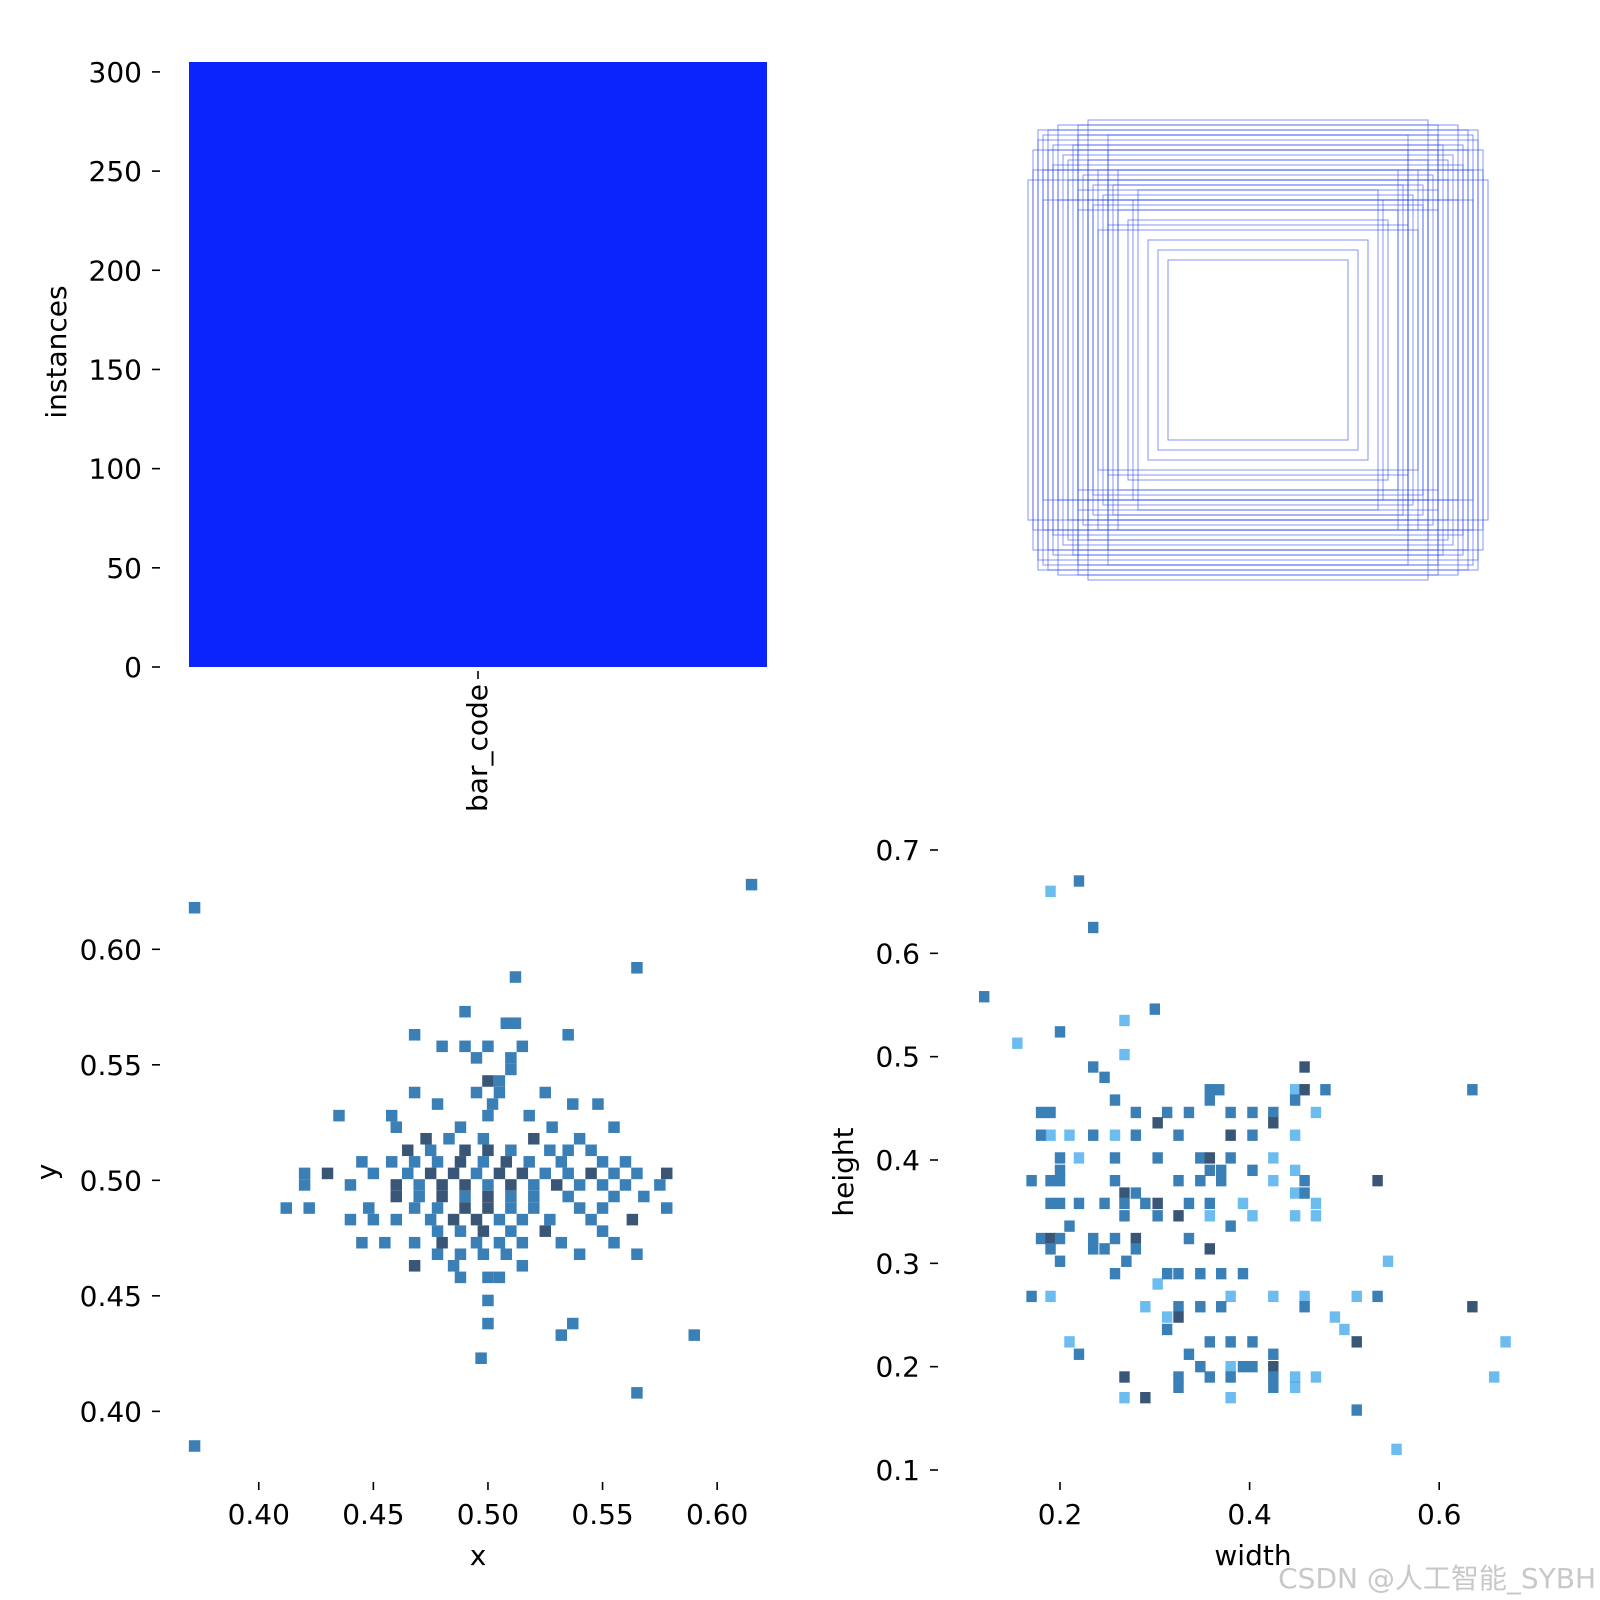  What do you see at coordinates (602, 1514) in the screenshot?
I see `xy-chart-xtick-label: 0.55` at bounding box center [602, 1514].